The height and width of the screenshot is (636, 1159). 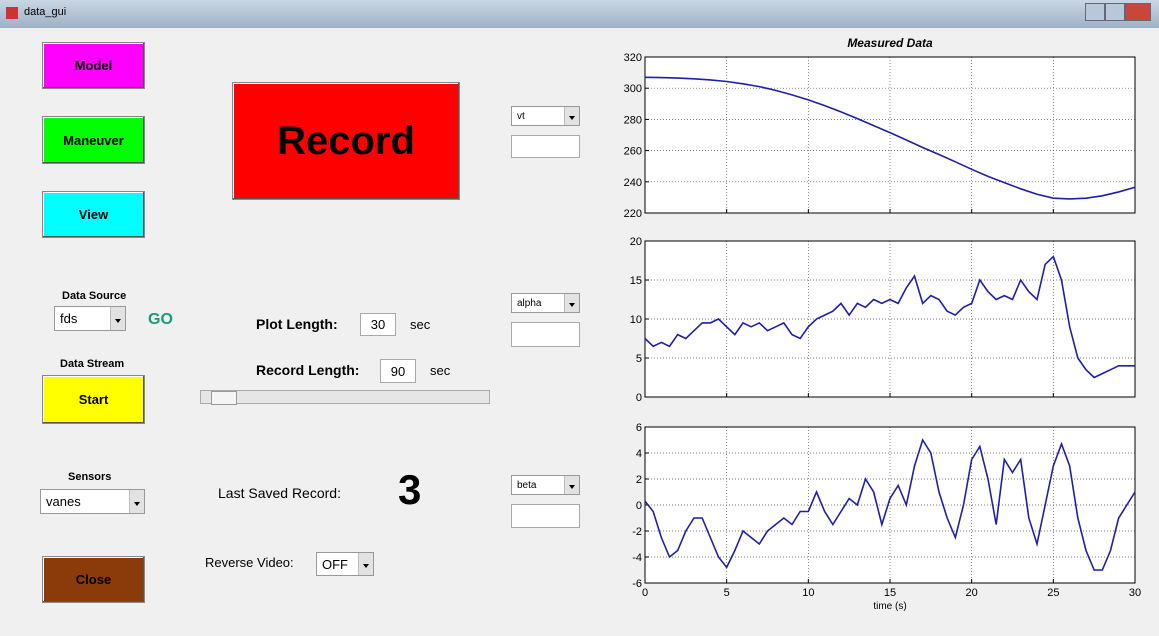 I want to click on last-saved-record-label: Last Saved Record:, so click(x=279, y=493).